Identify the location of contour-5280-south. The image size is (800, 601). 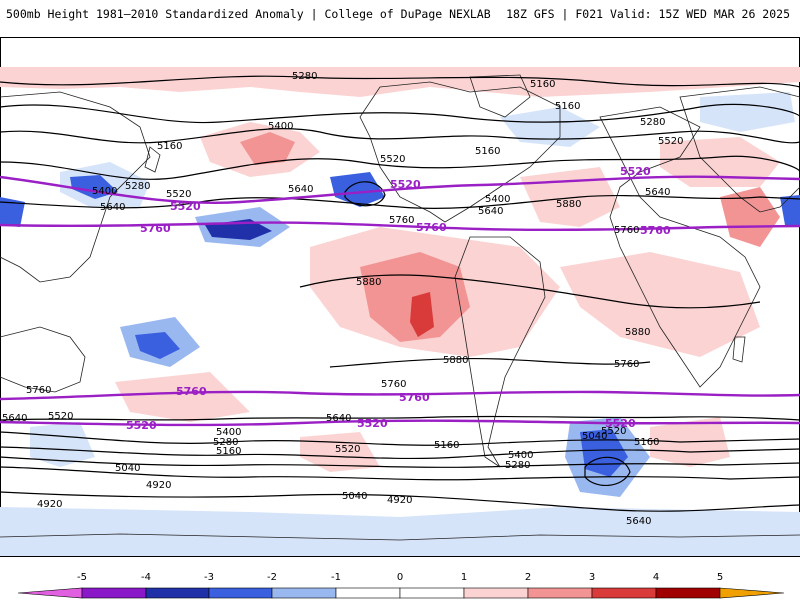
(400, 453).